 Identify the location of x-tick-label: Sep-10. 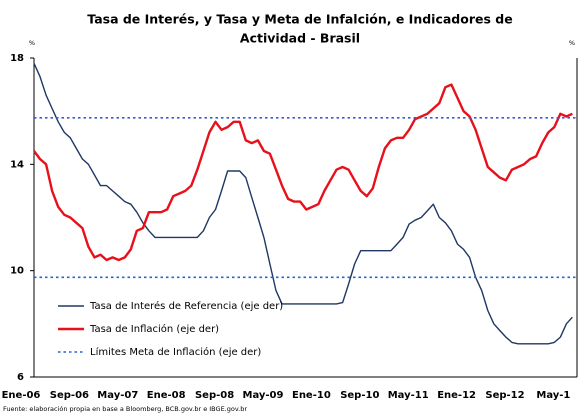
(359, 395).